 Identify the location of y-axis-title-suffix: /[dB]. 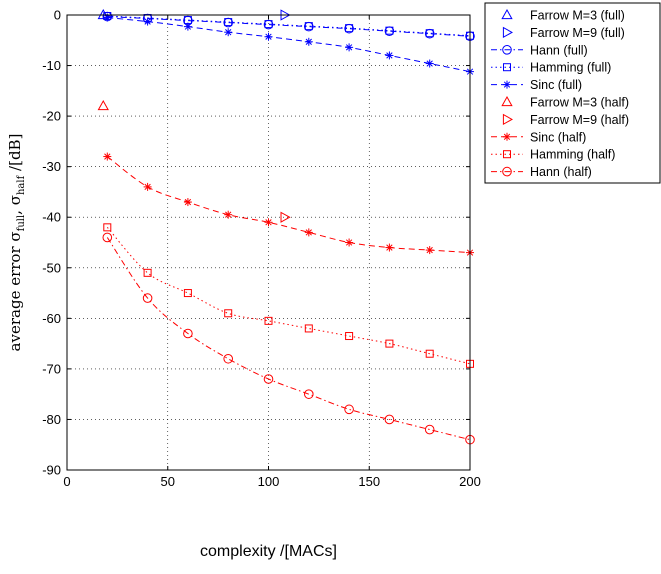
(15, 155).